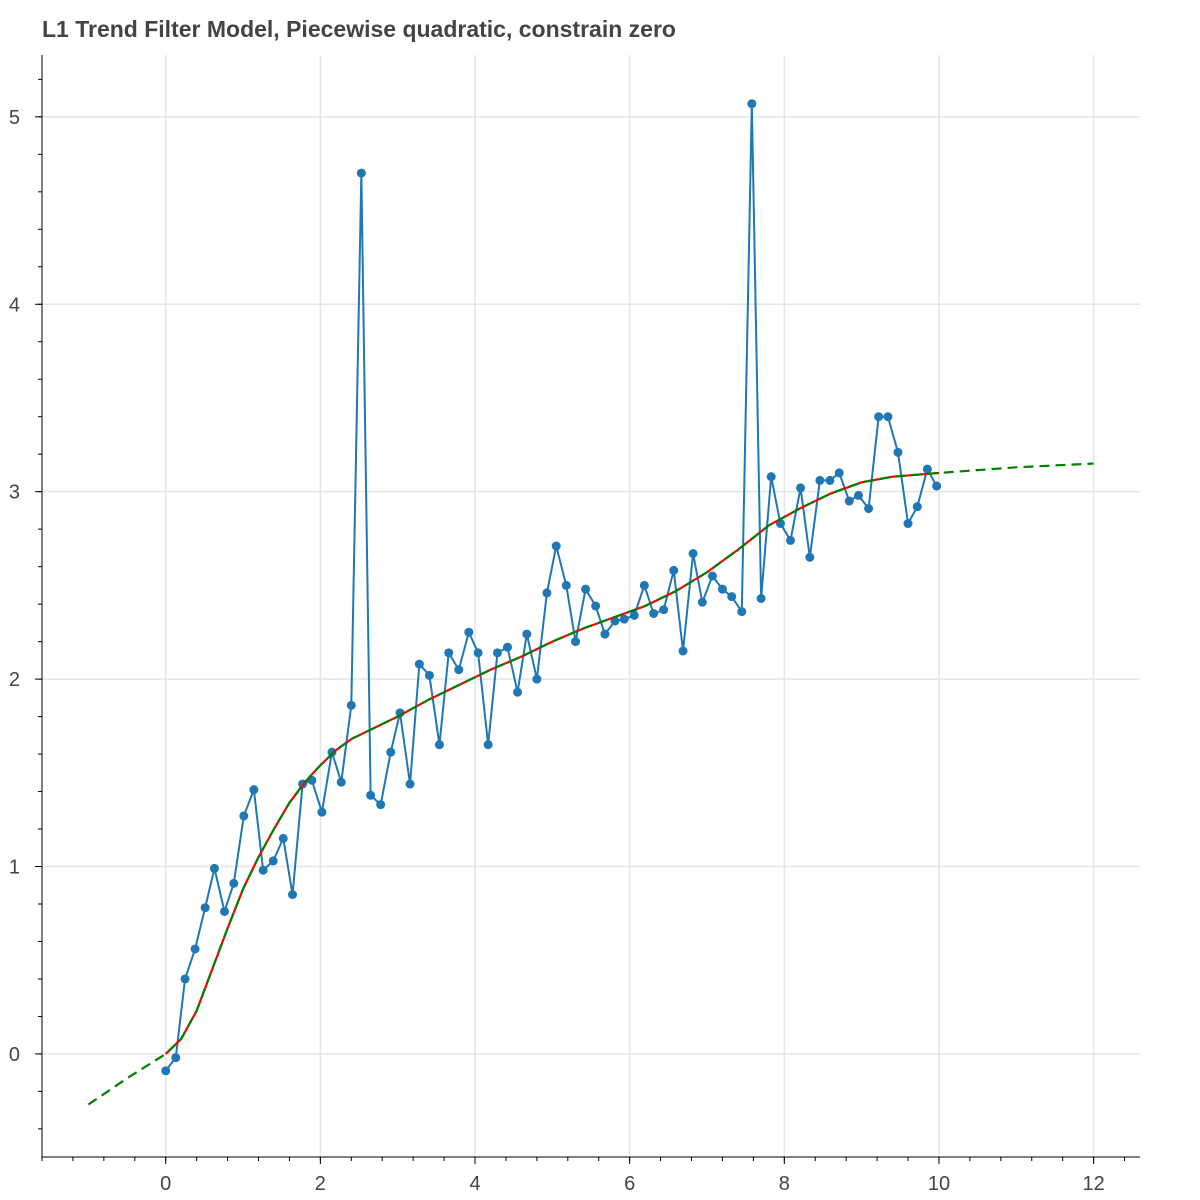  Describe the element at coordinates (474, 1184) in the screenshot. I see `x-tick-label: 4` at that location.